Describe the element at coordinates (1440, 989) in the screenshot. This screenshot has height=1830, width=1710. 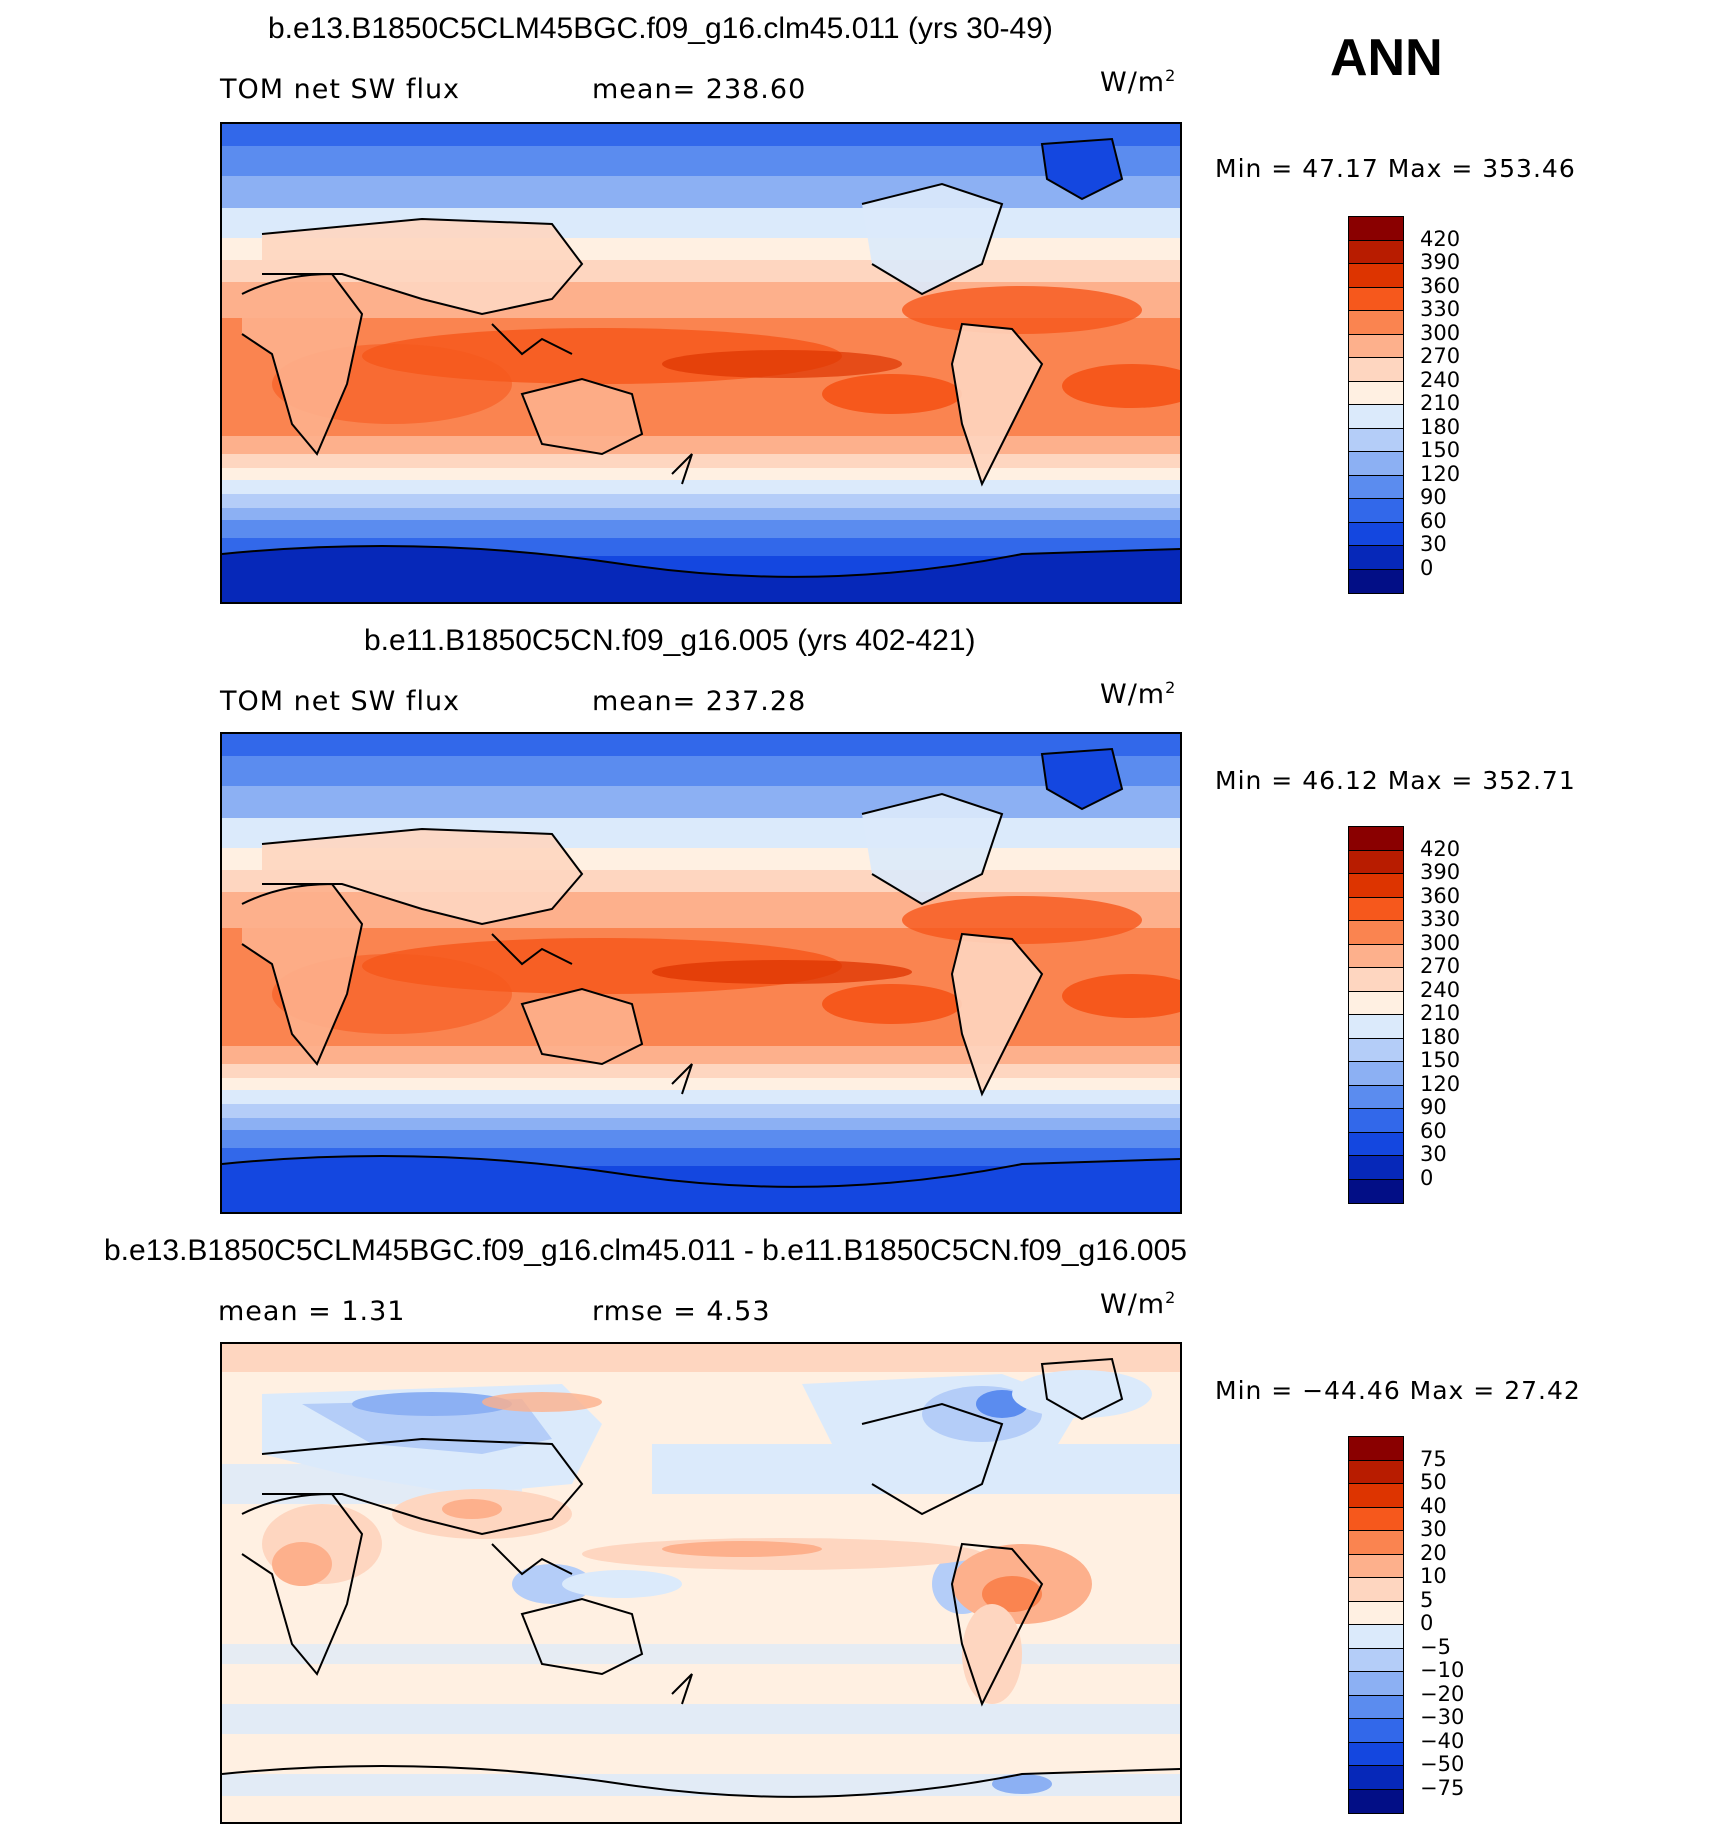
I see `colorbar-tick-label: 240` at that location.